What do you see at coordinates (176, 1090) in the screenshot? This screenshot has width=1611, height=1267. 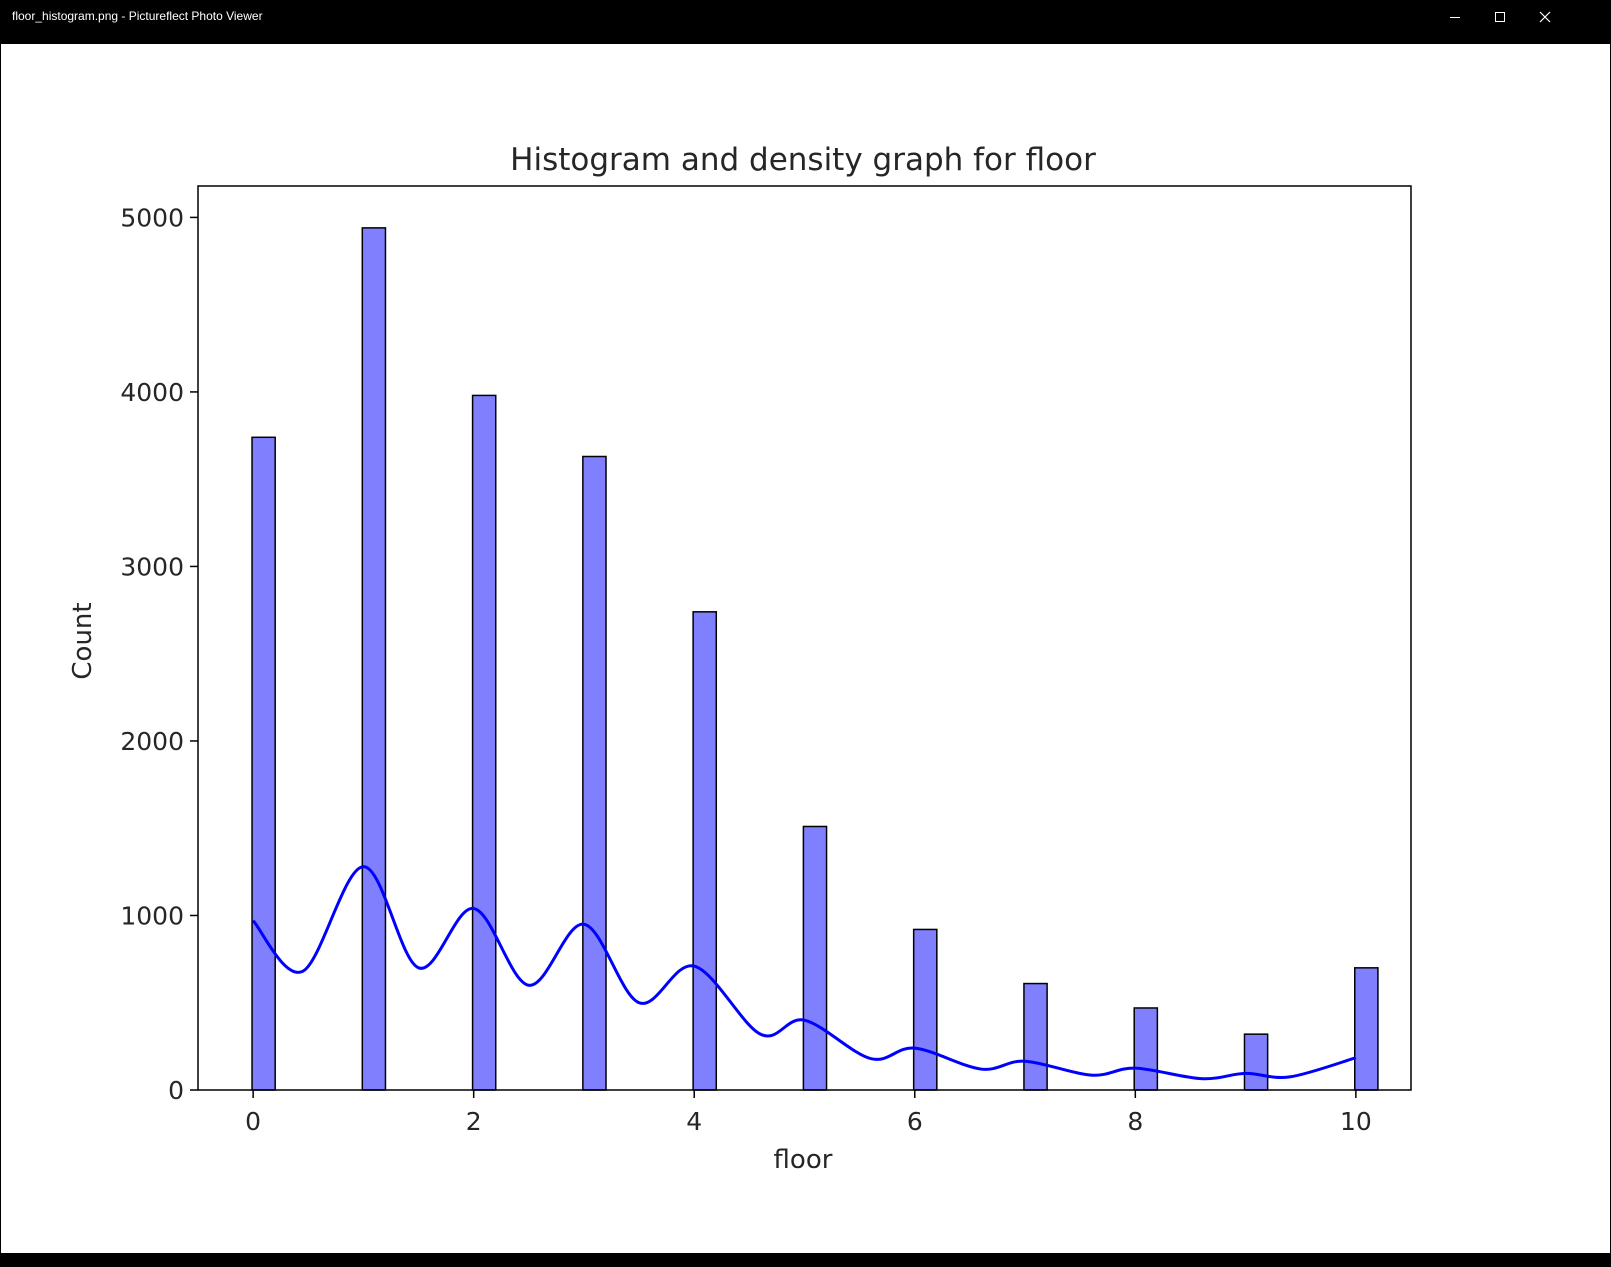 I see `y-tick-label: 0` at bounding box center [176, 1090].